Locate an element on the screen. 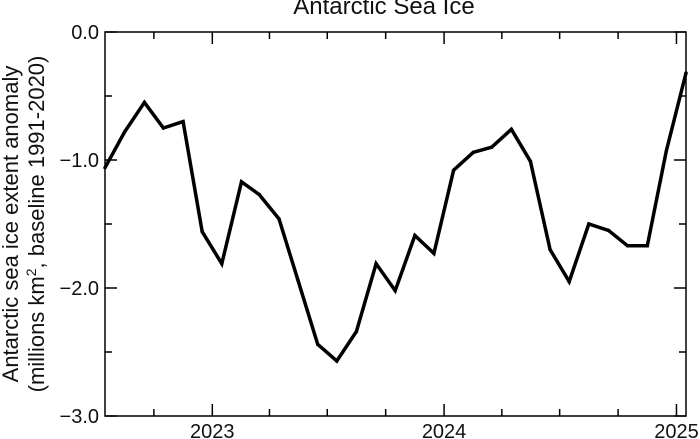 The width and height of the screenshot is (700, 439). y-axis-title-line2-suffix: , baseline 1991-2020) is located at coordinates (36, 162).